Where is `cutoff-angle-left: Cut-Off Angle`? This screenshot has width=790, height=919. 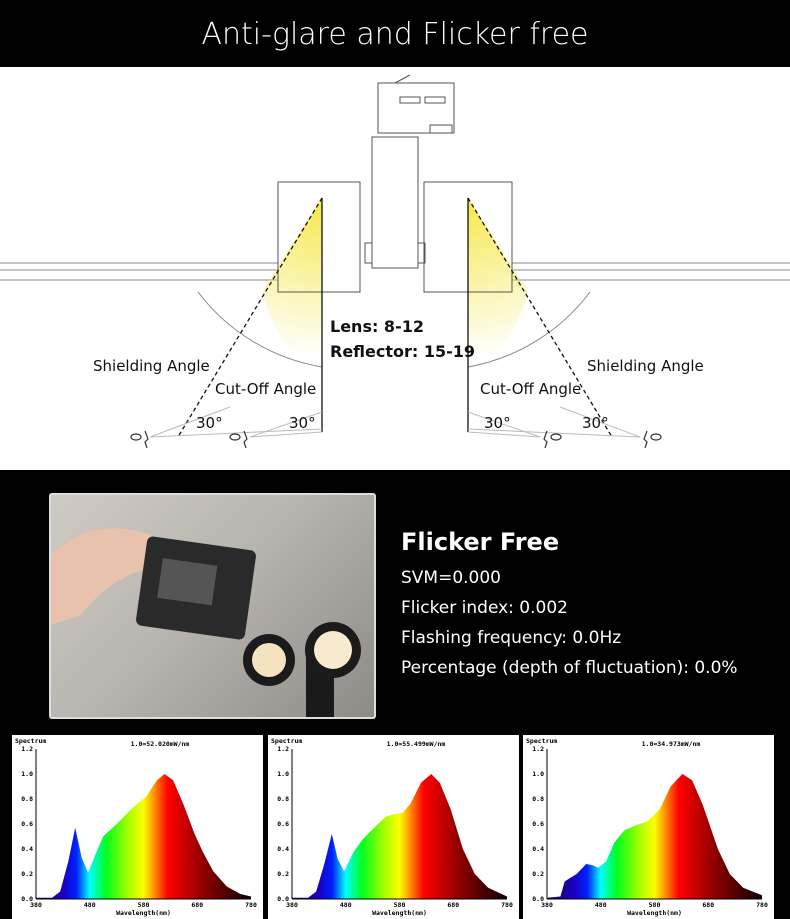 cutoff-angle-left: Cut-Off Angle is located at coordinates (266, 389).